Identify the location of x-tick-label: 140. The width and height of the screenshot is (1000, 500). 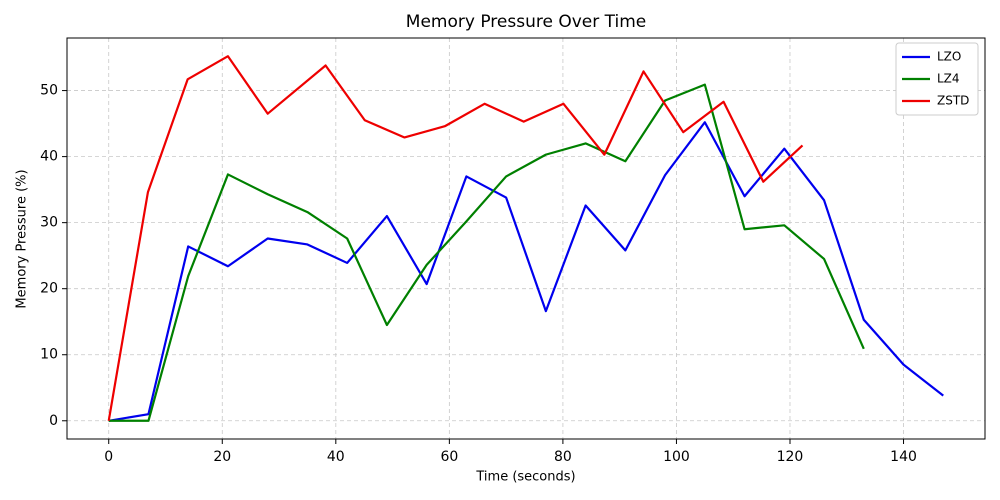
(903, 457).